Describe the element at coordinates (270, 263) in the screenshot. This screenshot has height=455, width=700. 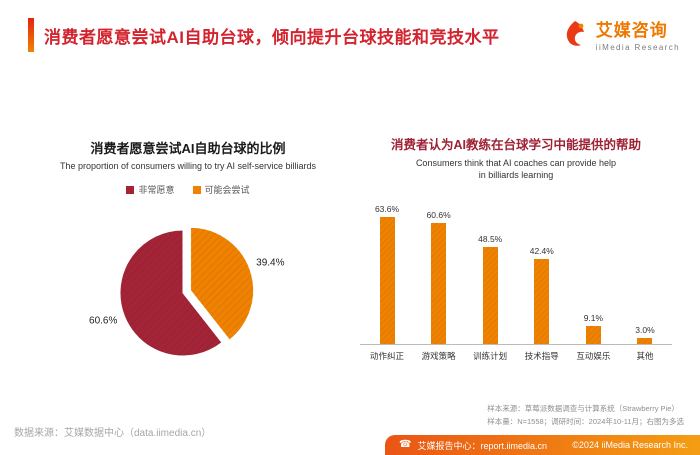
I see `pie-value-label: 39.4%` at that location.